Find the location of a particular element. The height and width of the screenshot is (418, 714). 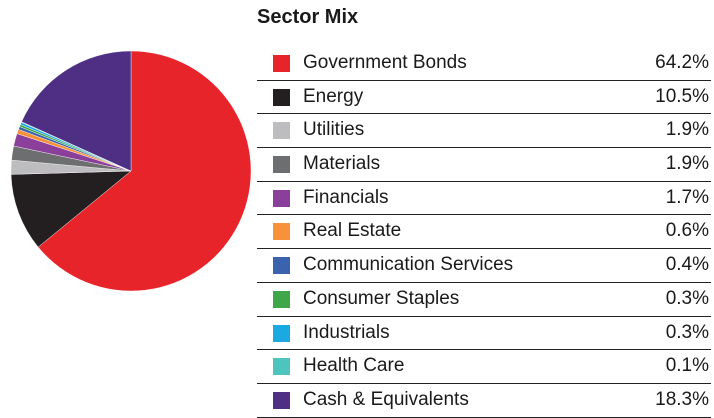

chart-title: Sector Mix is located at coordinates (308, 17).